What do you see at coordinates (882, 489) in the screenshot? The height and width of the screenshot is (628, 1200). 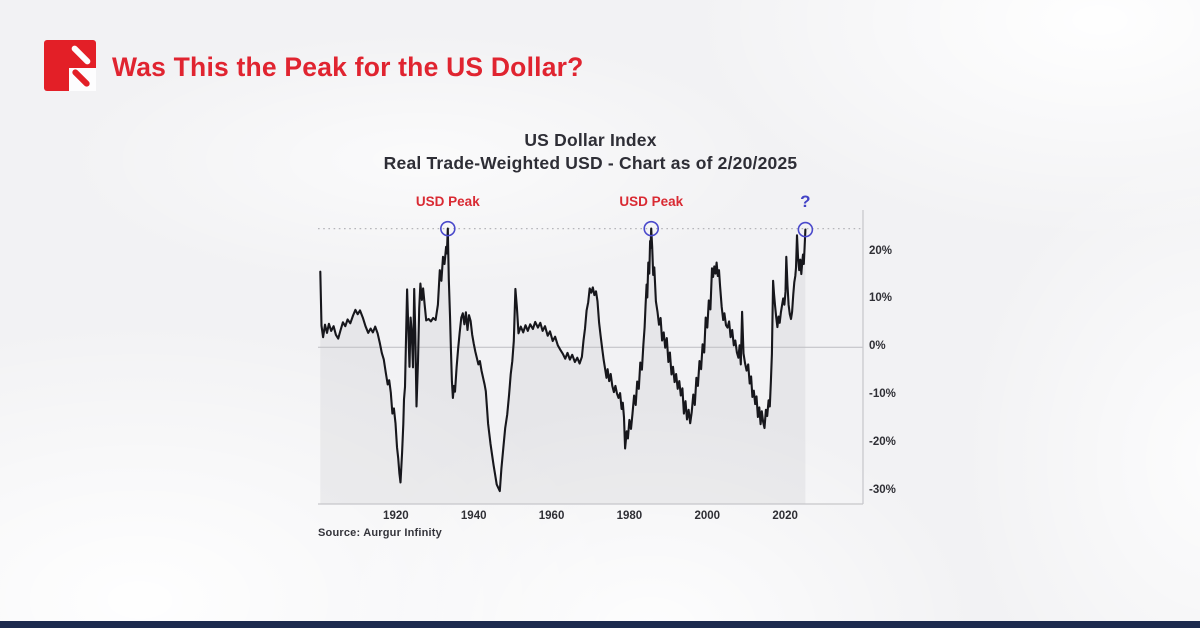 I see `y-axis-tick-label: -30%` at bounding box center [882, 489].